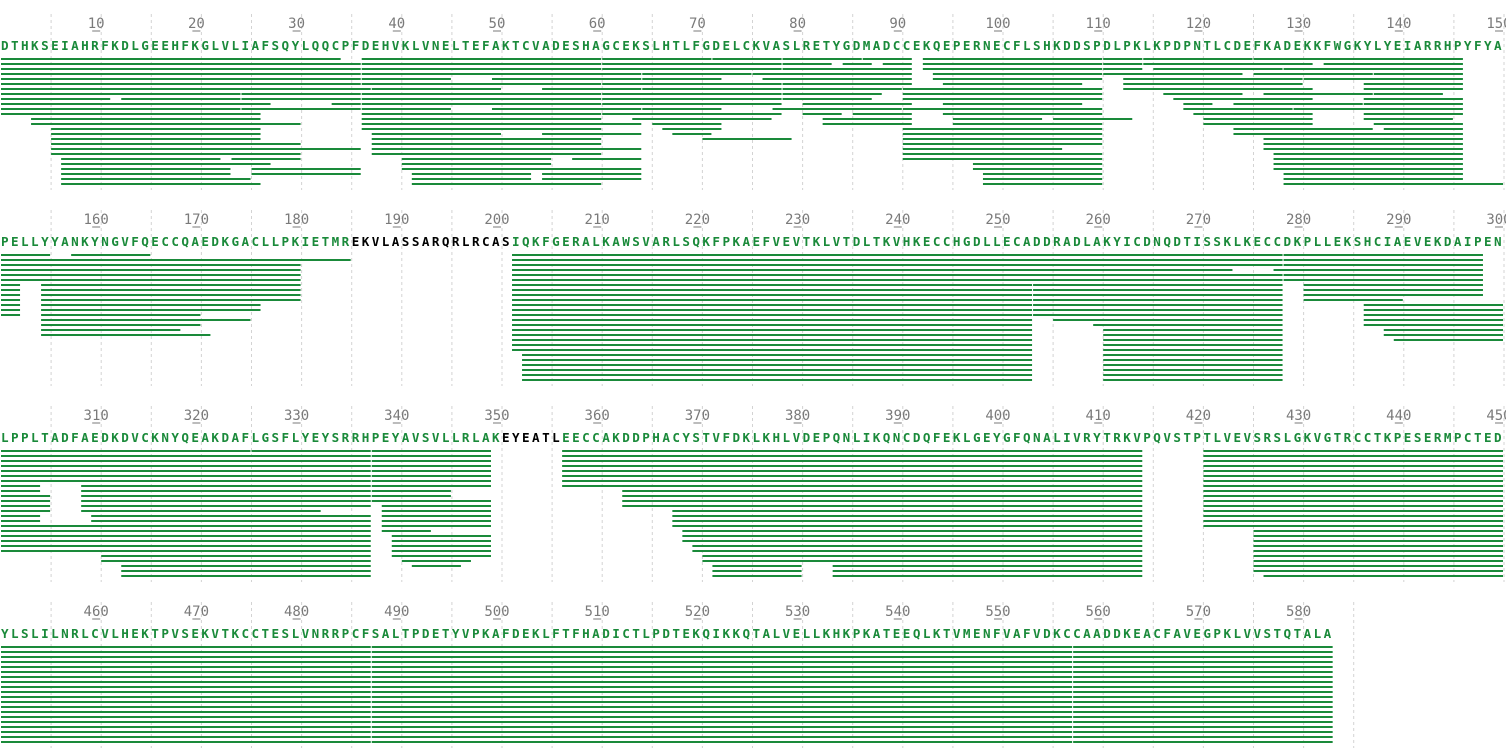  Describe the element at coordinates (797, 220) in the screenshot. I see `position-tick-label: 230` at that location.